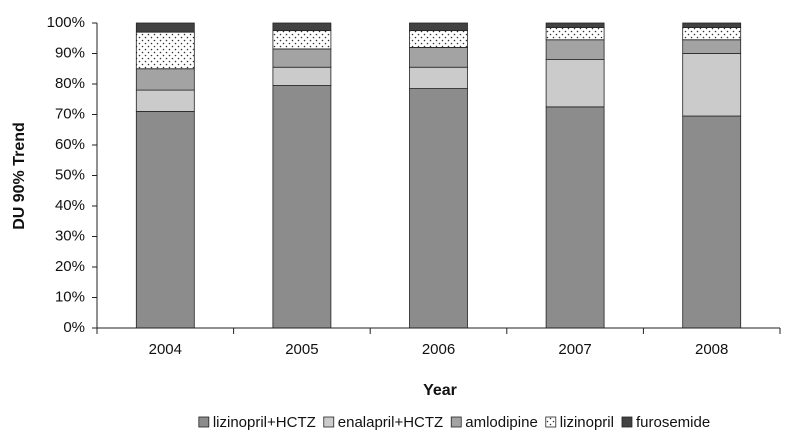 The image size is (809, 435). I want to click on x-tick-label: 2006, so click(438, 349).